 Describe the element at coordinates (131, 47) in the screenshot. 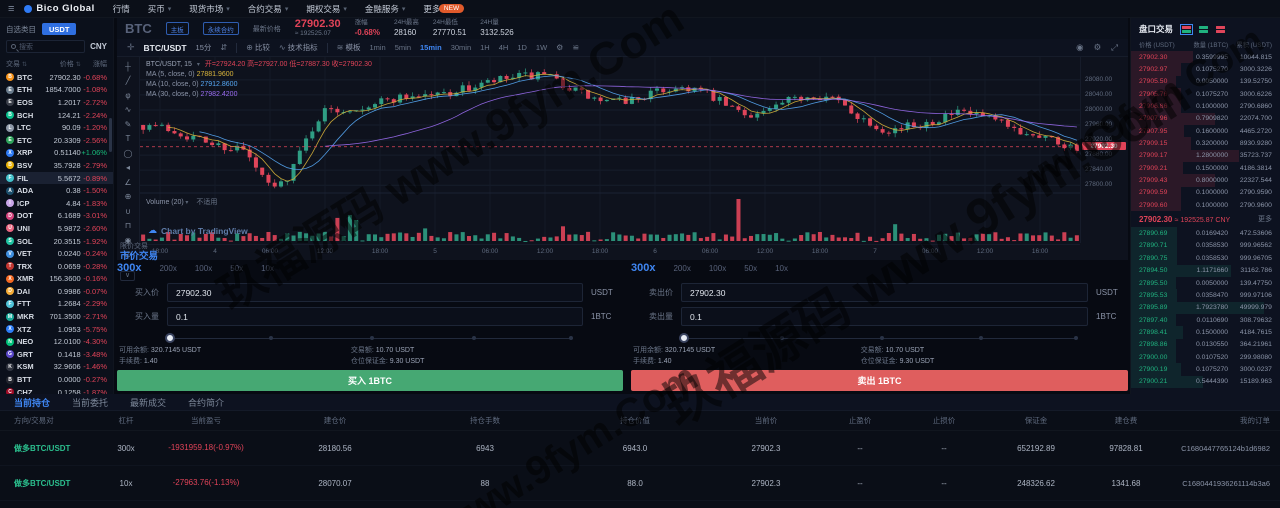

I see `crosshair-icon: ✛` at that location.